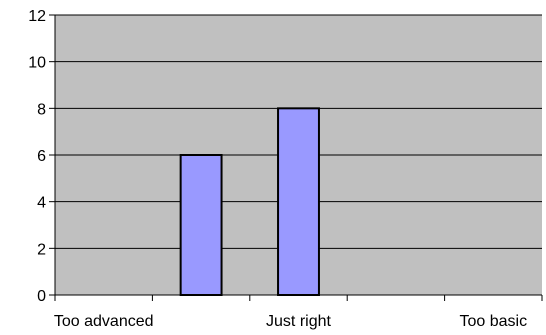 This screenshot has height=335, width=546. What do you see at coordinates (494, 321) in the screenshot?
I see `x-tick-label: Too basic` at bounding box center [494, 321].